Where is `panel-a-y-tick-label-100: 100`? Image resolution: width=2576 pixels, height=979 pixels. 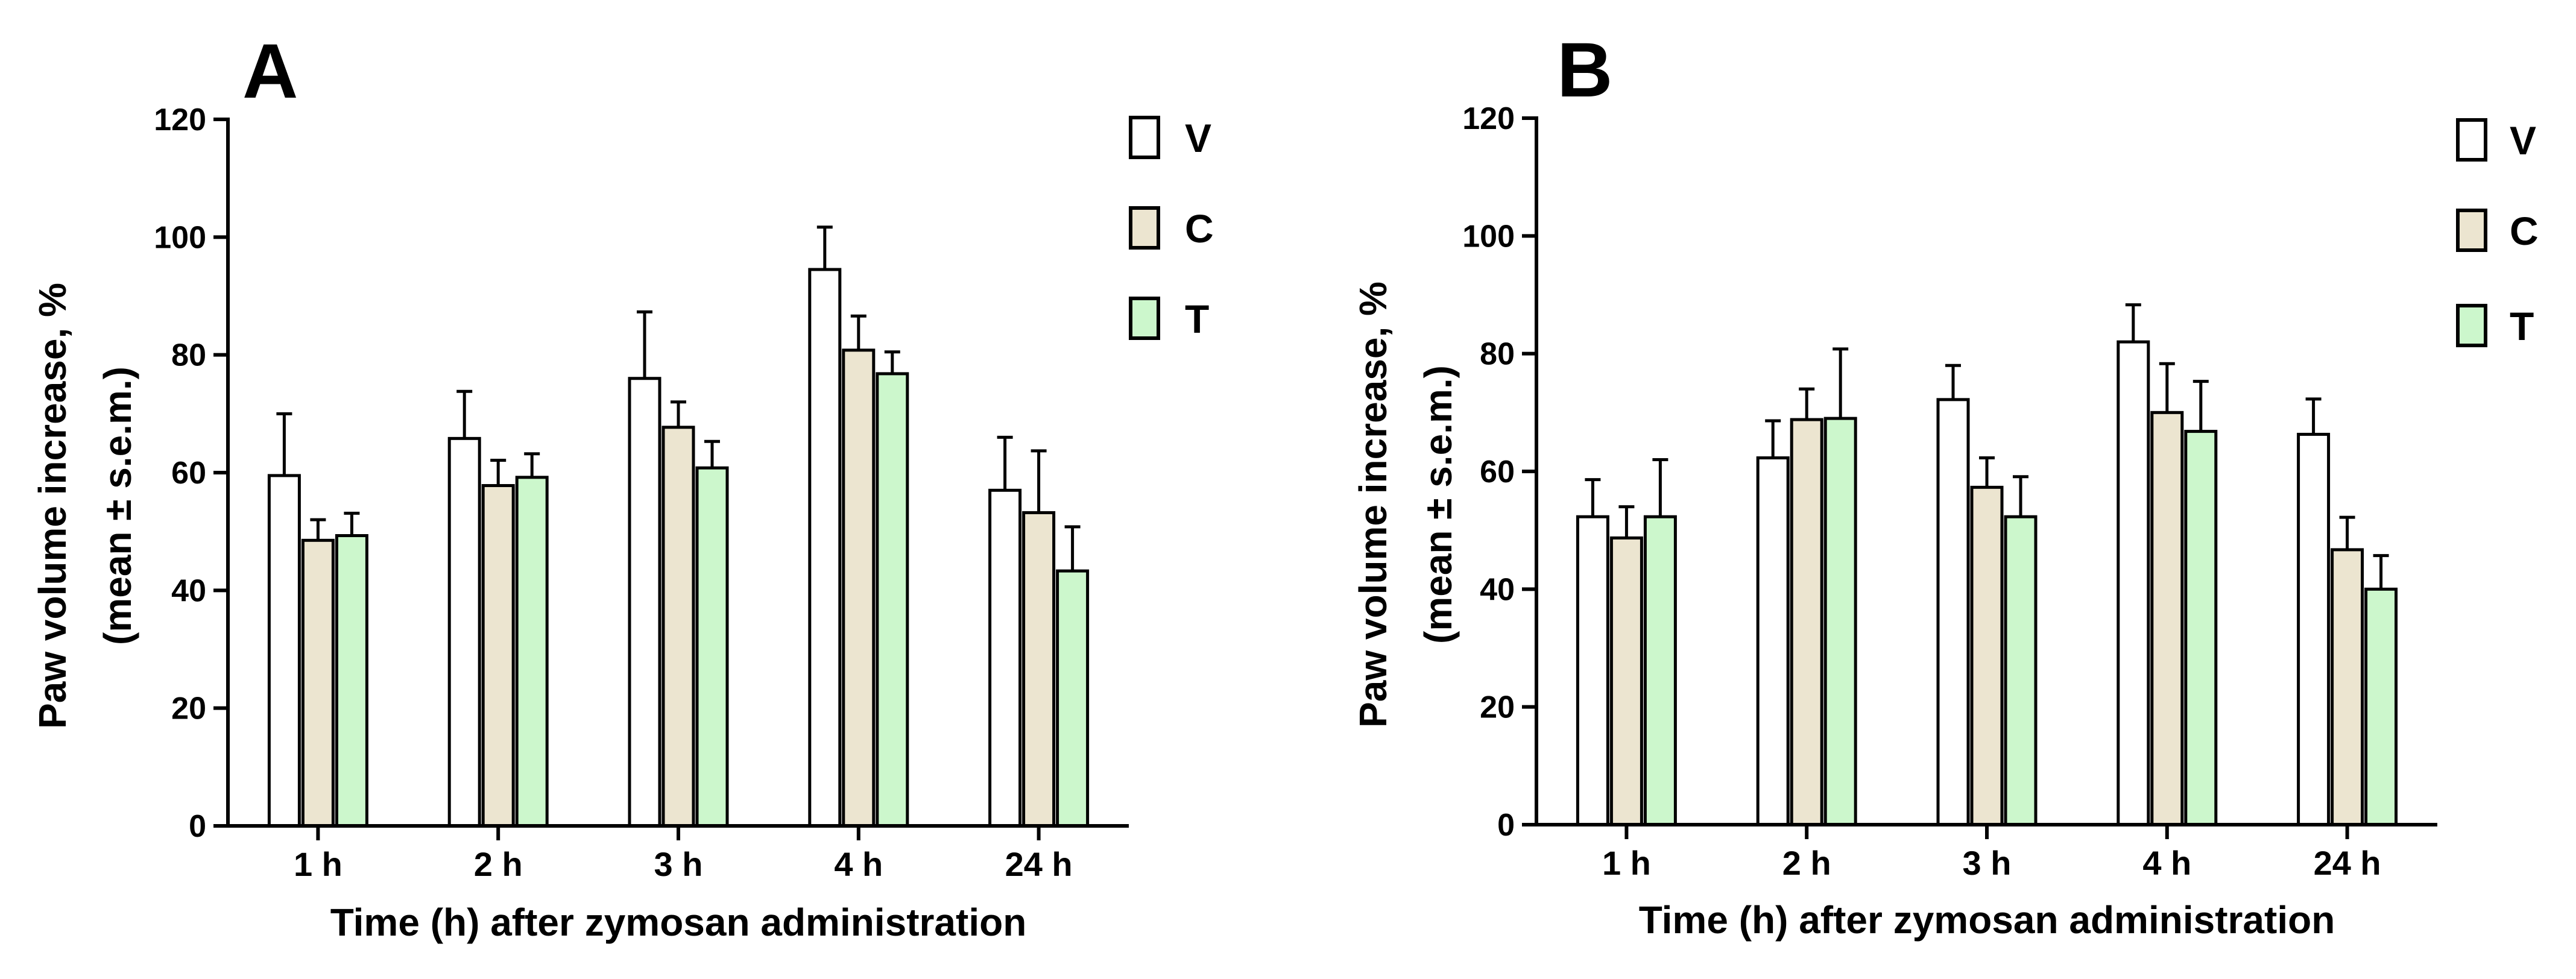
panel-a-y-tick-label-100: 100 is located at coordinates (180, 237).